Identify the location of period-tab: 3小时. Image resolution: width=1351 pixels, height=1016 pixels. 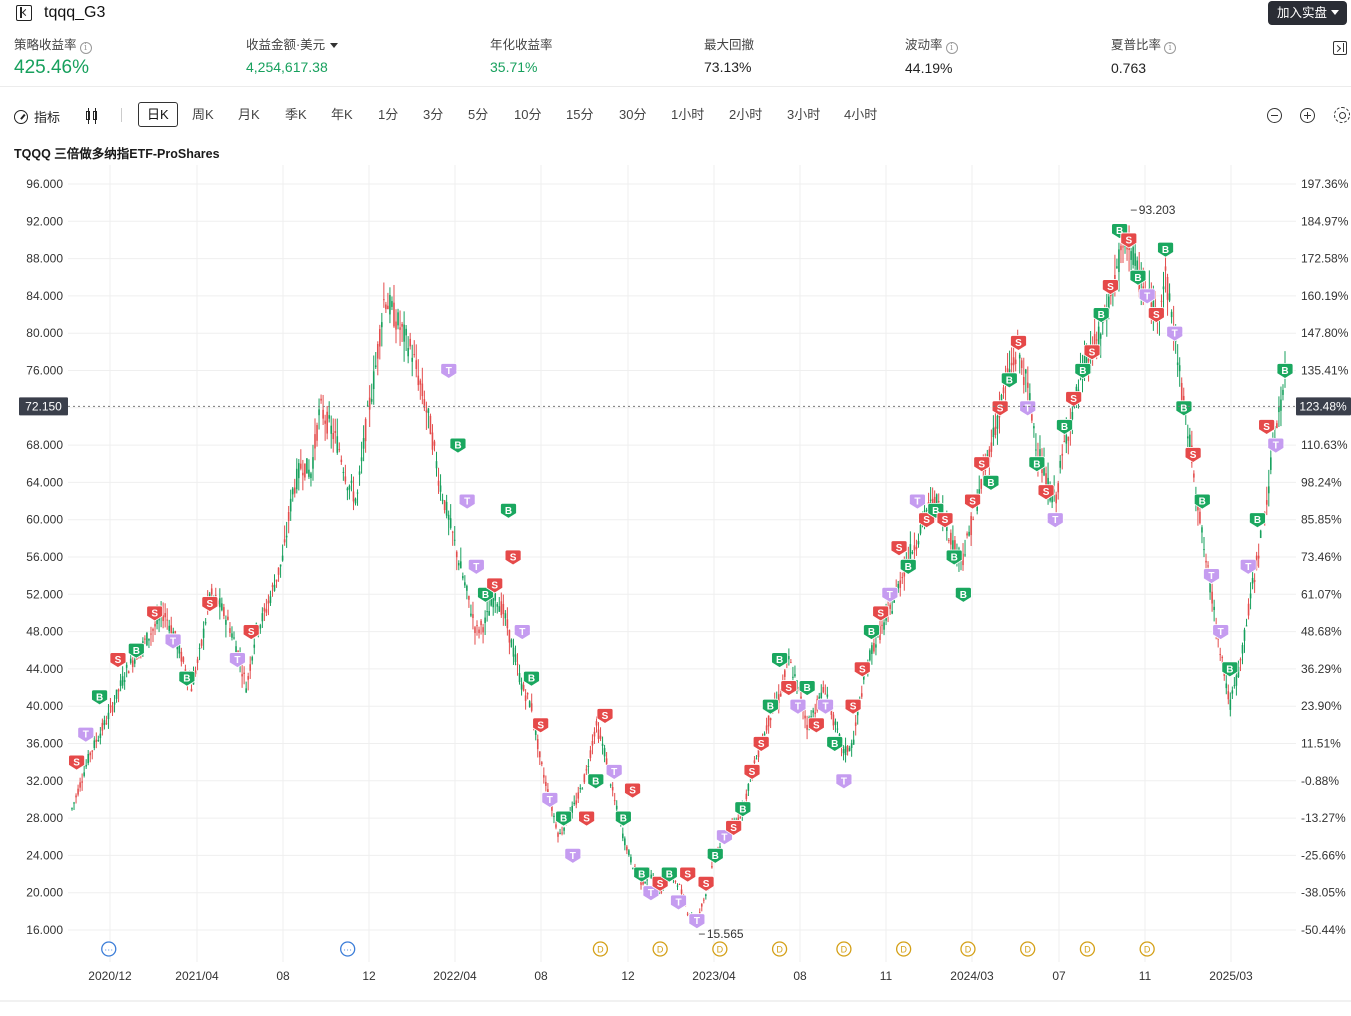
(804, 114).